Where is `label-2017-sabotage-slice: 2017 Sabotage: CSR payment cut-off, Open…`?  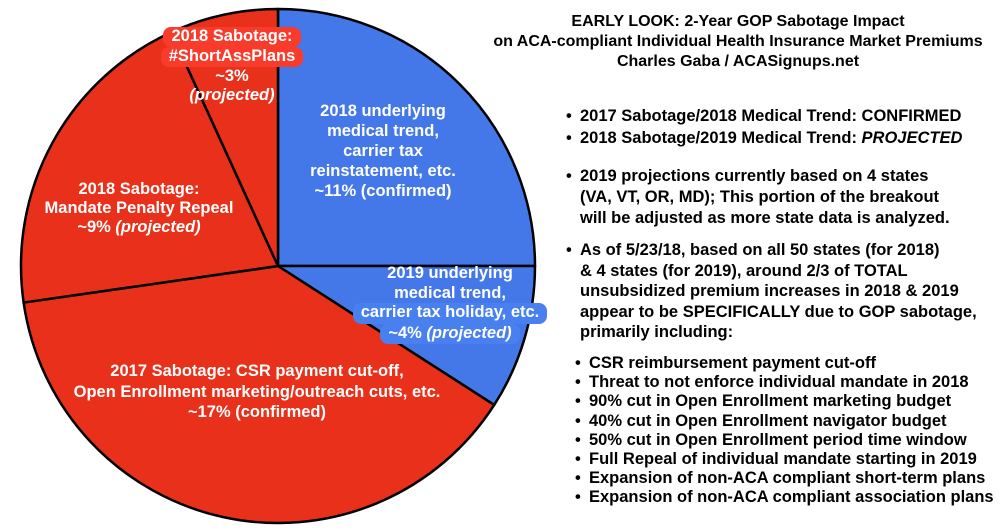 label-2017-sabotage-slice: 2017 Sabotage: CSR payment cut-off, Open… is located at coordinates (257, 392).